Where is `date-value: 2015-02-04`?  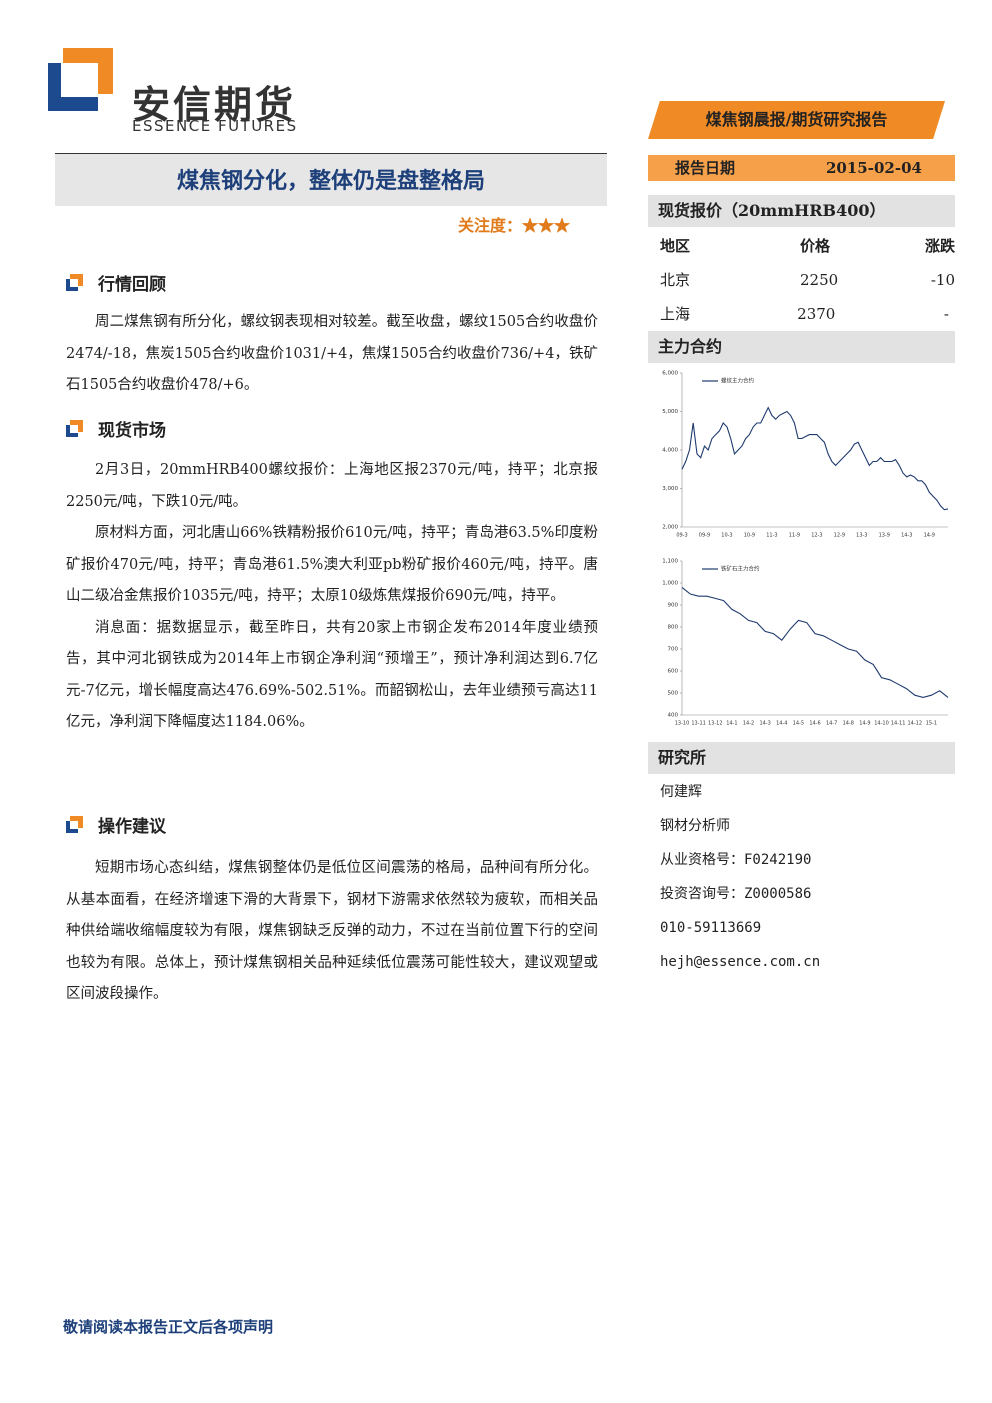 date-value: 2015-02-04 is located at coordinates (874, 168).